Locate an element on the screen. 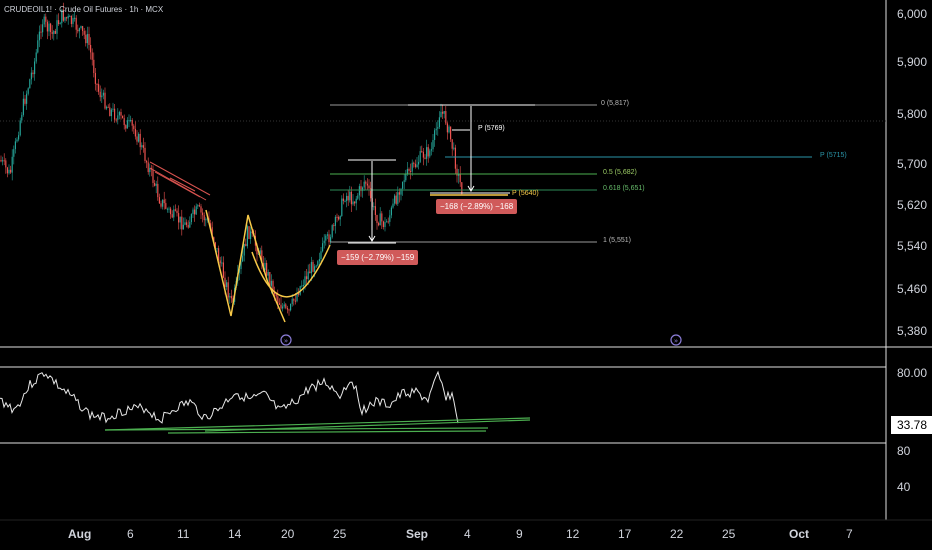 The width and height of the screenshot is (932, 550). red-channel-drawing is located at coordinates (180, 181).